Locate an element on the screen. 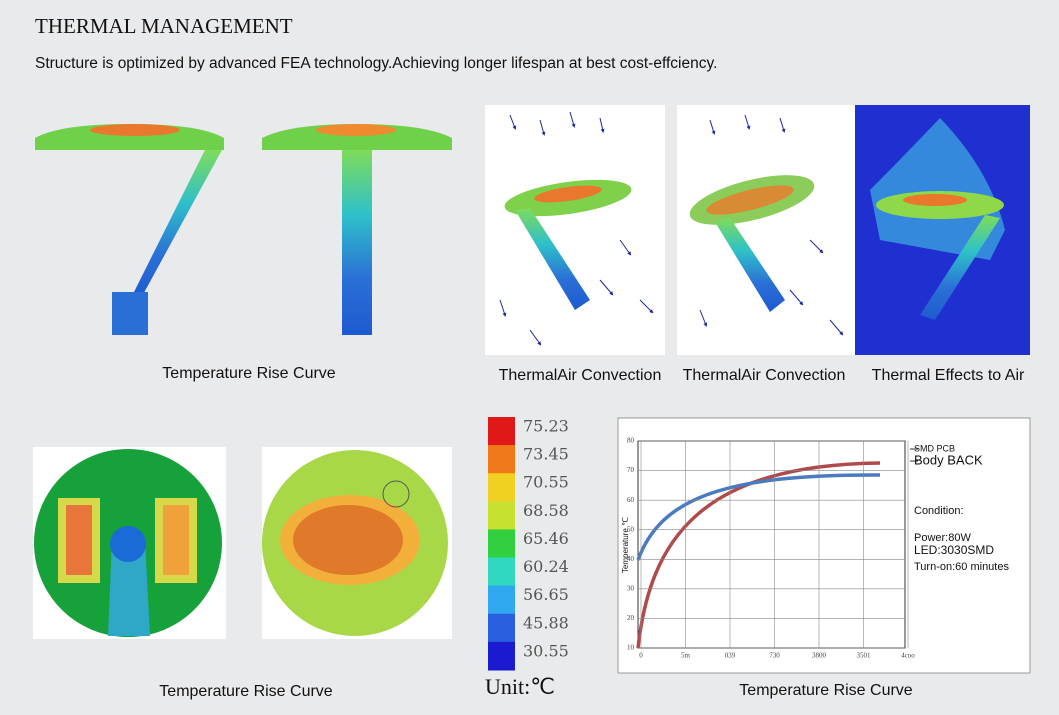 The width and height of the screenshot is (1059, 715). scale-label: 30.55 is located at coordinates (546, 650).